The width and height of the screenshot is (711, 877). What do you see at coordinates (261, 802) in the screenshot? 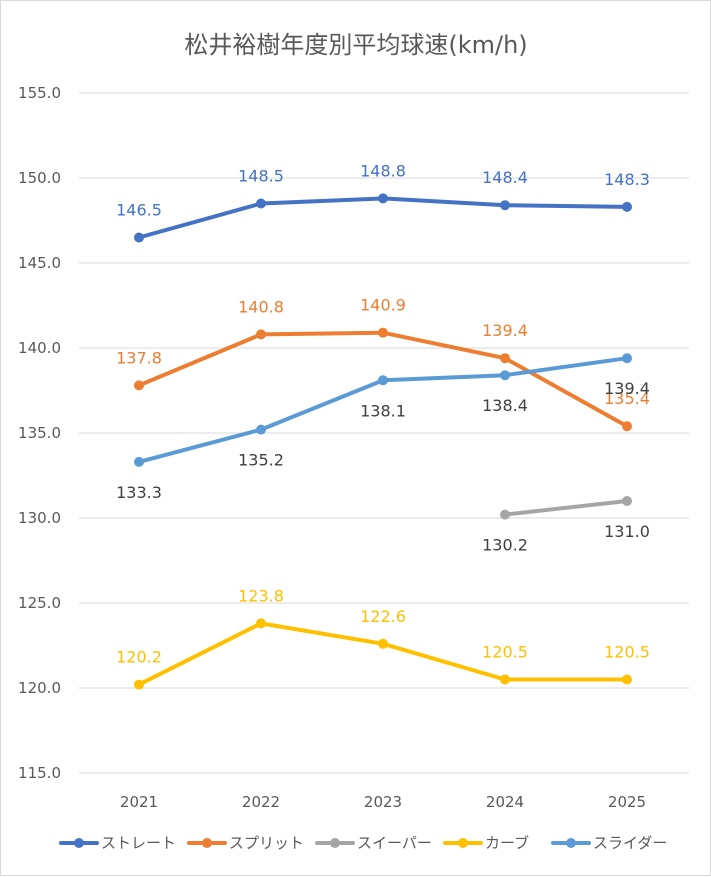
I see `x-tick-label: 2022` at bounding box center [261, 802].